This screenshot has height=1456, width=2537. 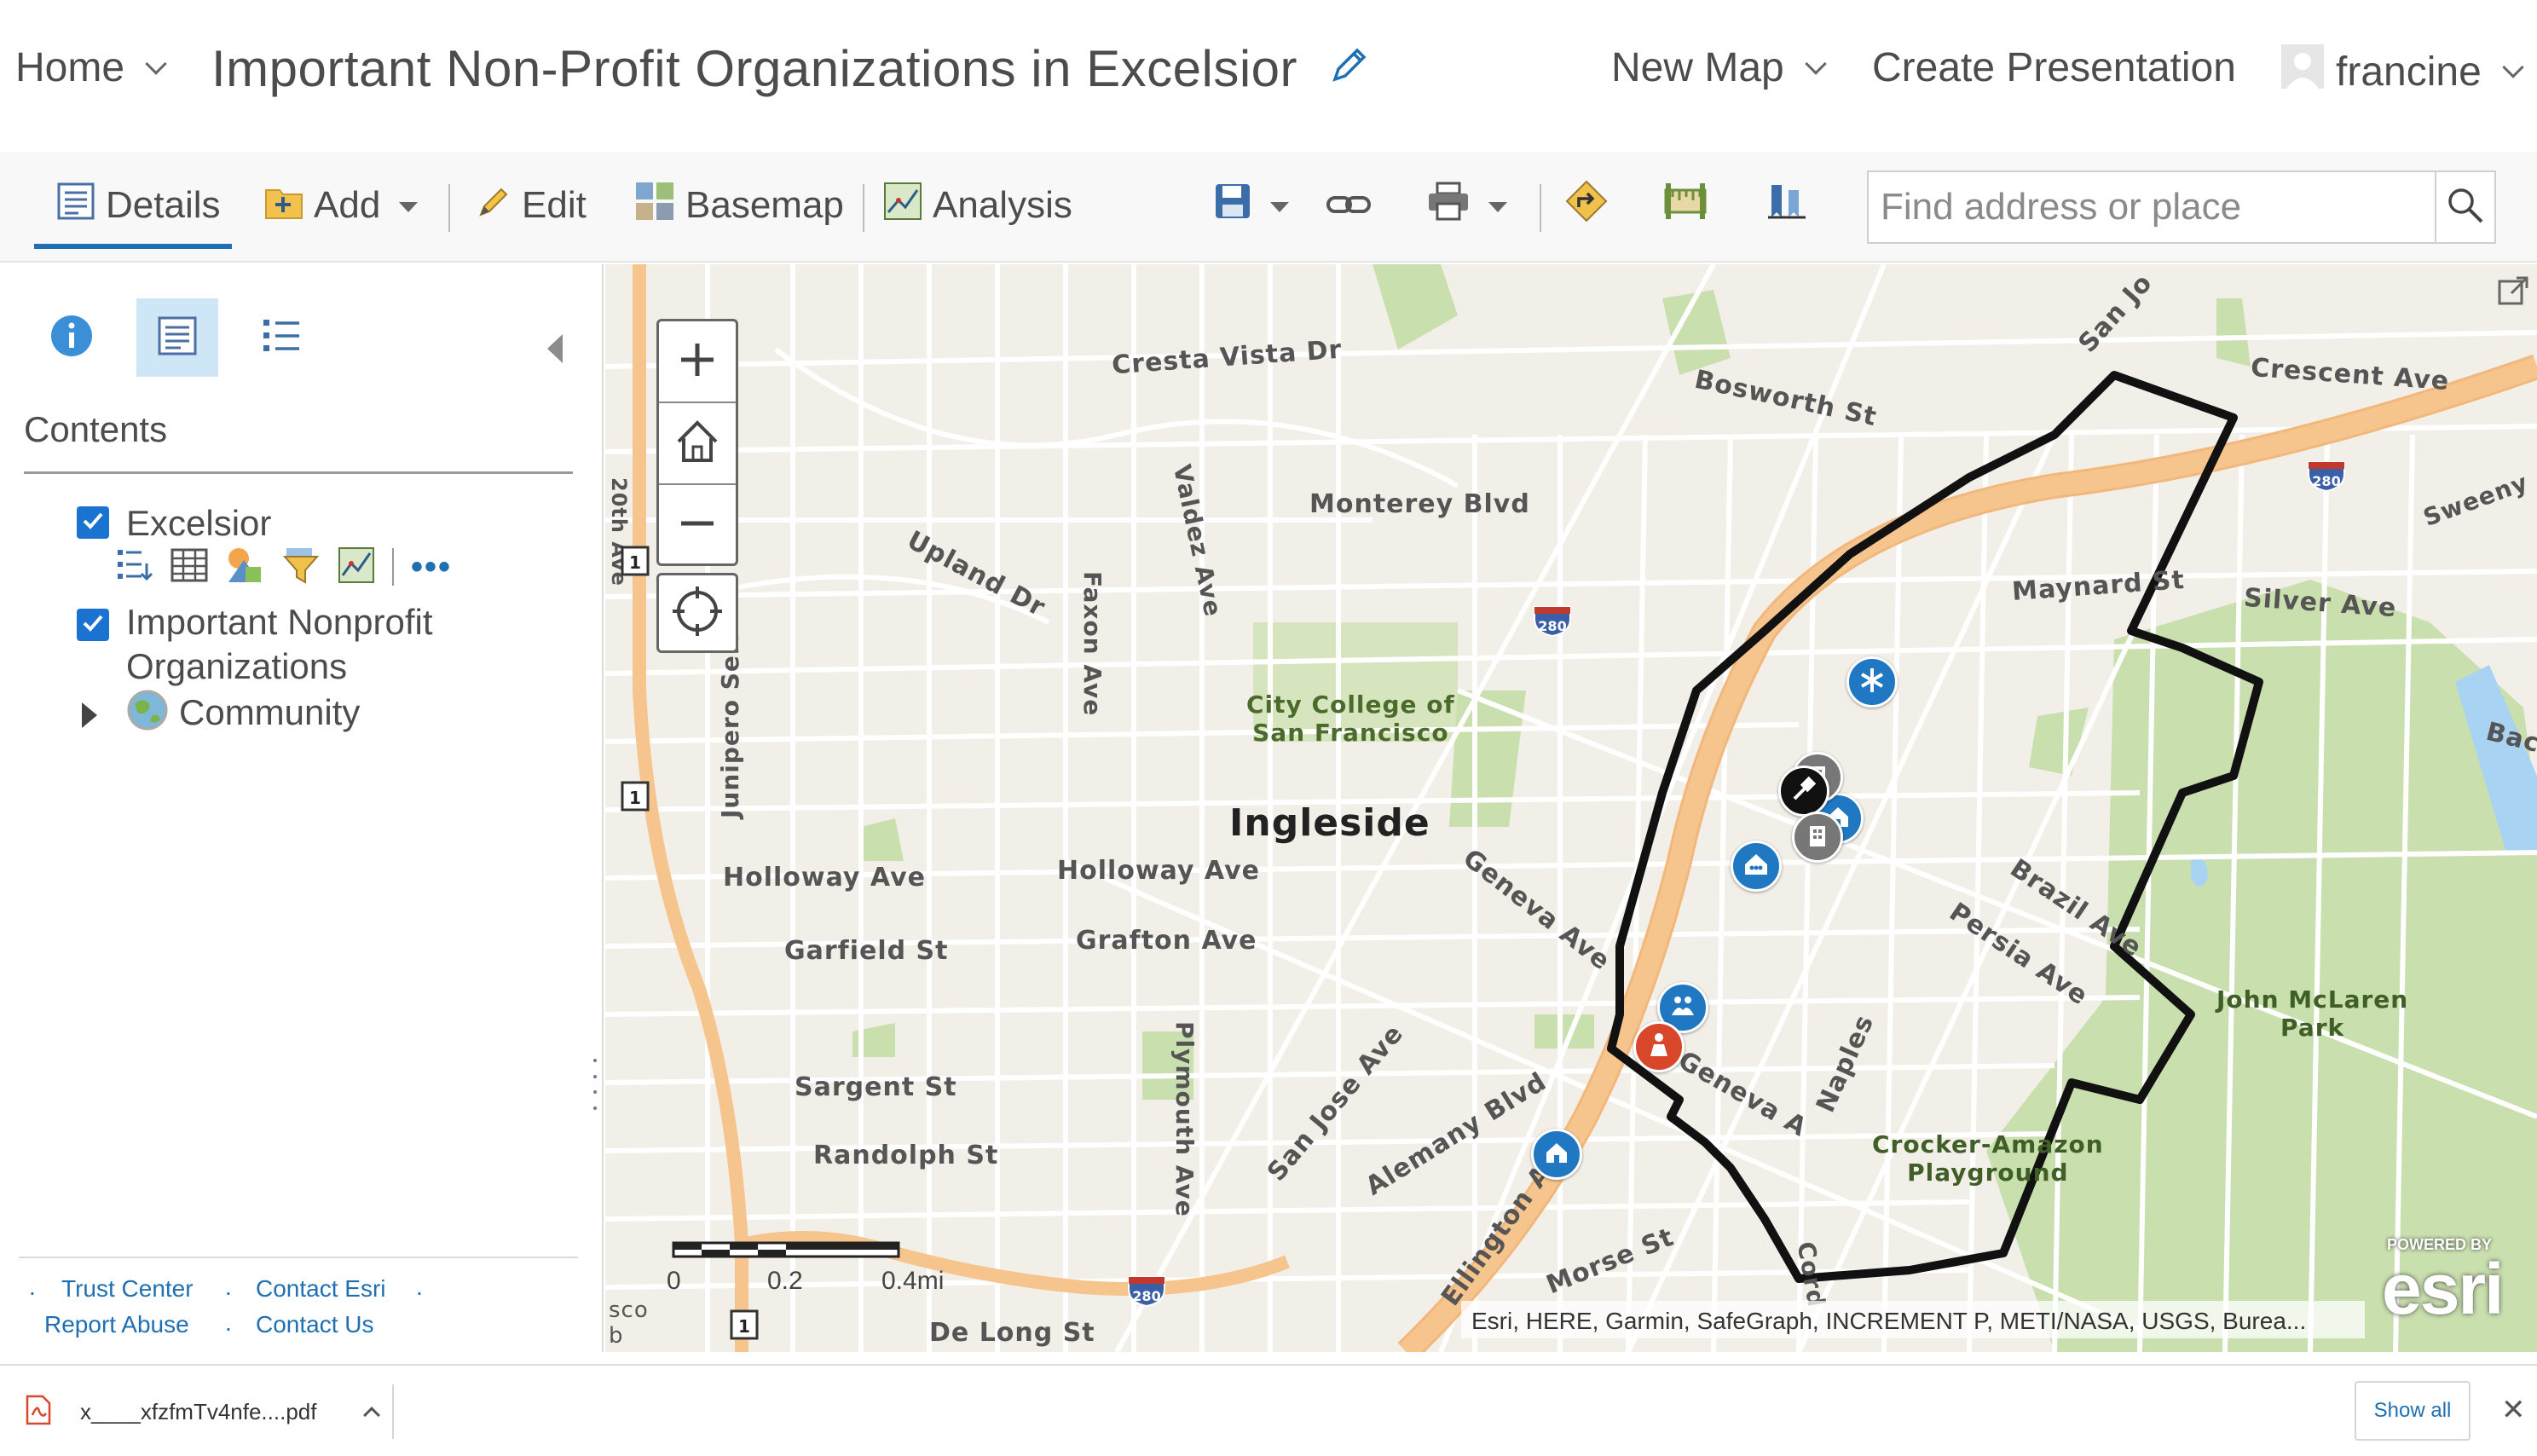 I want to click on zoom-in-button, so click(x=698, y=361).